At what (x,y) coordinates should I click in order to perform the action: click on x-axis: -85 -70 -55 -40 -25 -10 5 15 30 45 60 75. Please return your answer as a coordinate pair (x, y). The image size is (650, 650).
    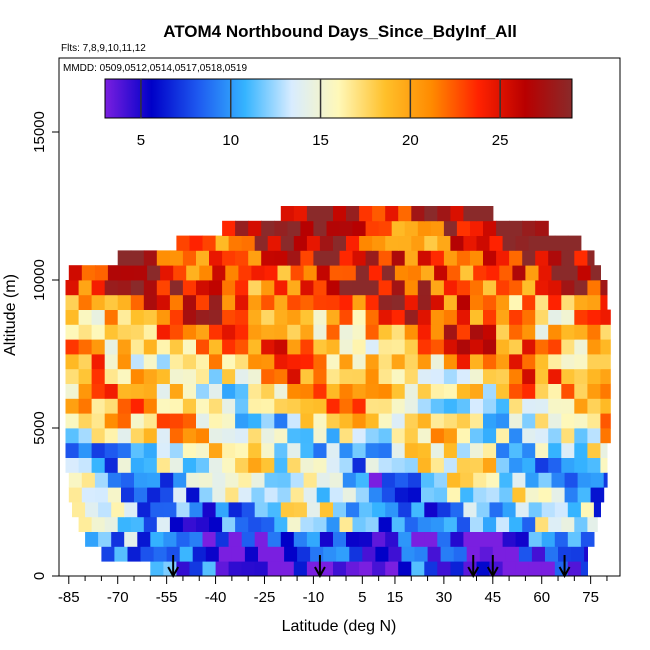
    Looking at the image, I should click on (333, 591).